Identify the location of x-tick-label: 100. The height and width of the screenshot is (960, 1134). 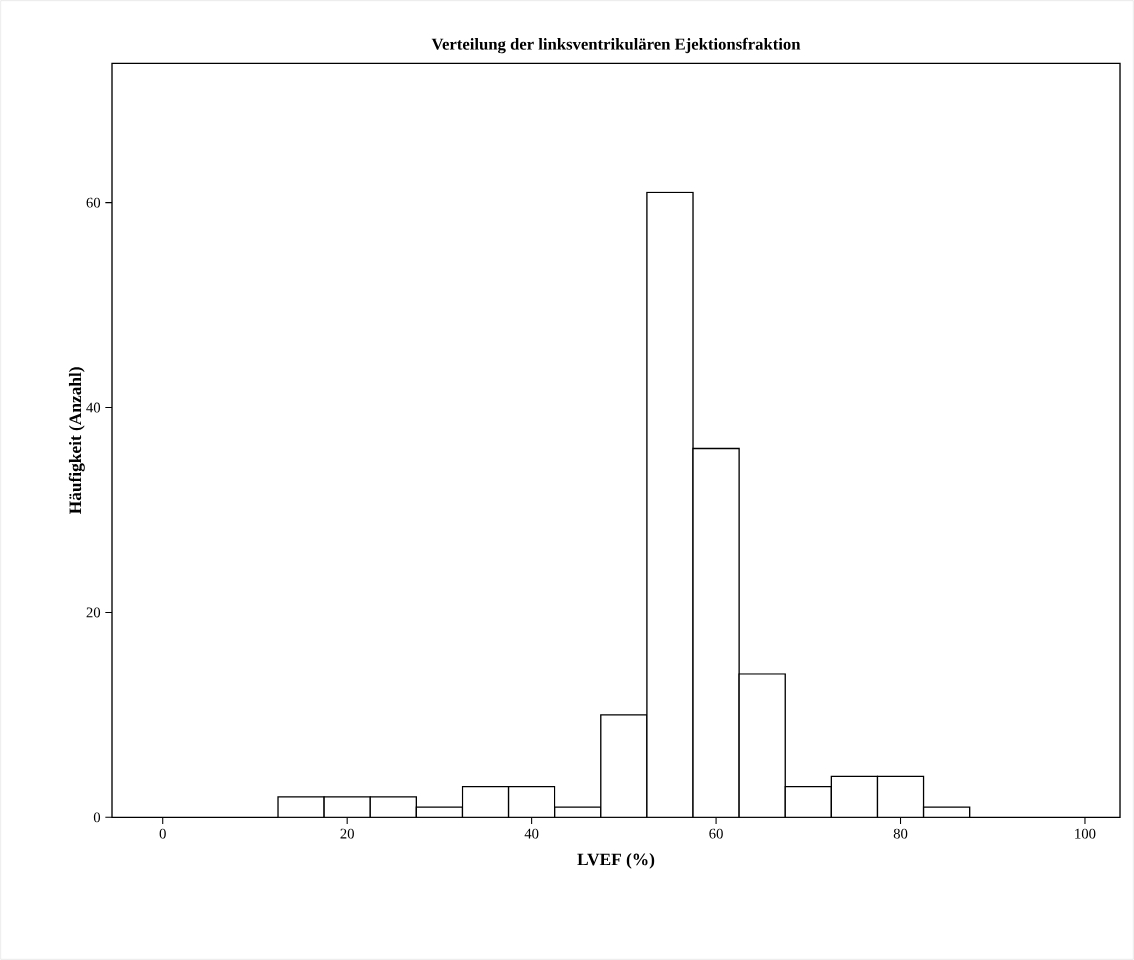
(1085, 833).